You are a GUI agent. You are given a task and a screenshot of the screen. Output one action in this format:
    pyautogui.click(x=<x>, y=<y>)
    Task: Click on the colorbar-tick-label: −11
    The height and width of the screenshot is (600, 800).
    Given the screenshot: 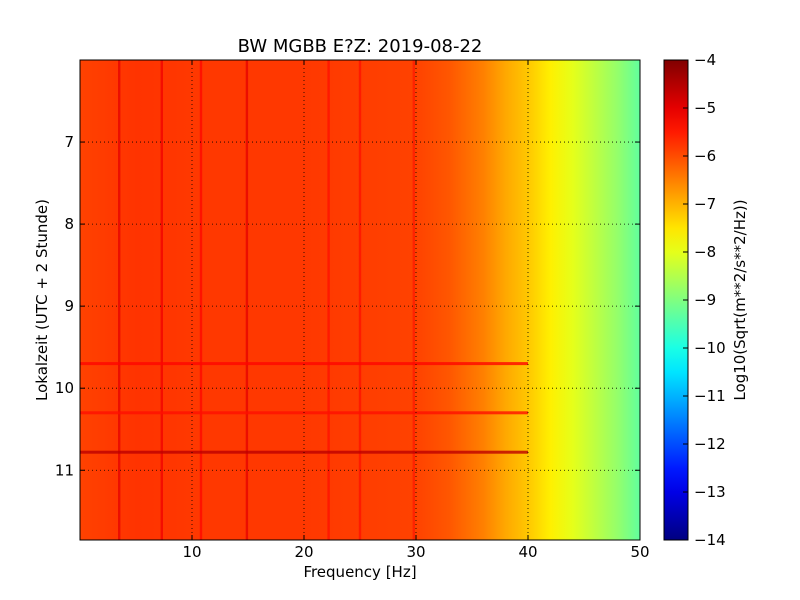 What is the action you would take?
    pyautogui.click(x=710, y=396)
    